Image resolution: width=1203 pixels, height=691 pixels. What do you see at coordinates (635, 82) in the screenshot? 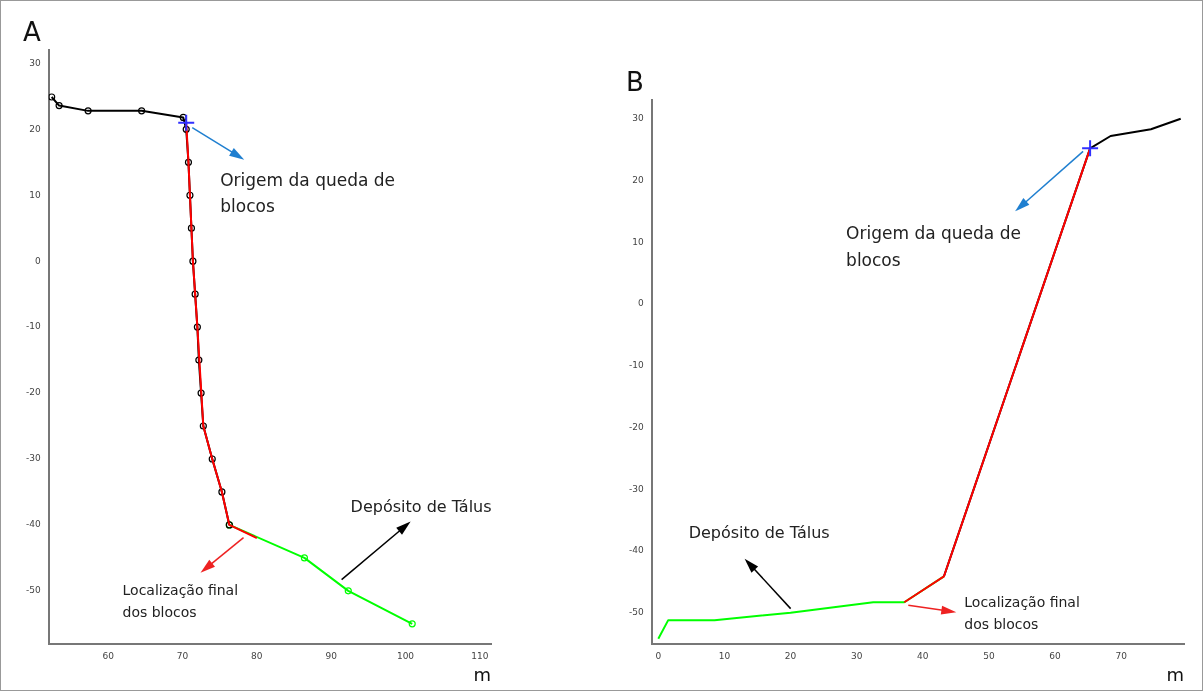
I see `chart-title: B` at bounding box center [635, 82].